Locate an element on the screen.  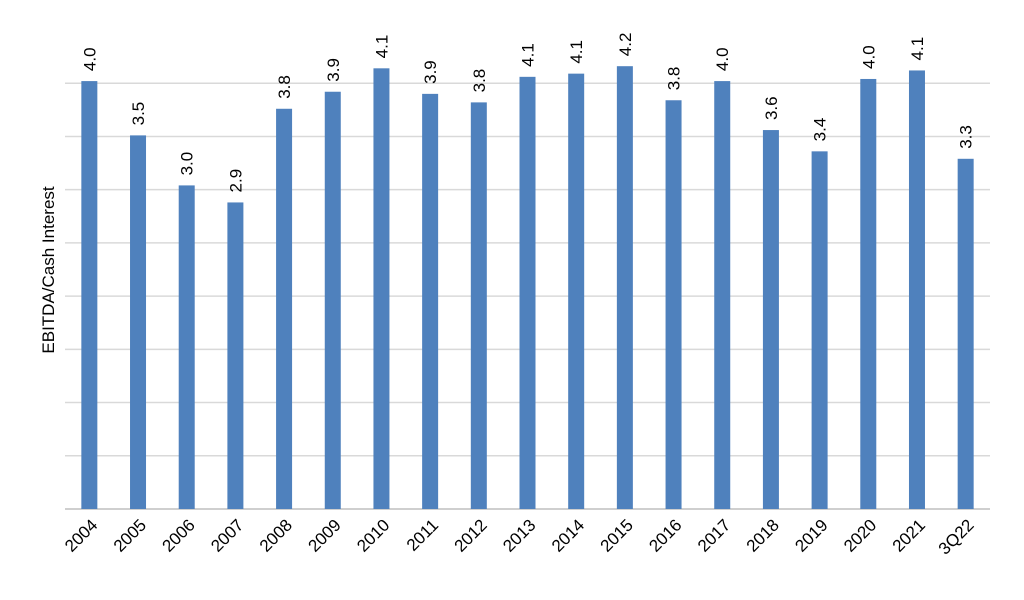
x-tick-label: 2017 is located at coordinates (714, 536).